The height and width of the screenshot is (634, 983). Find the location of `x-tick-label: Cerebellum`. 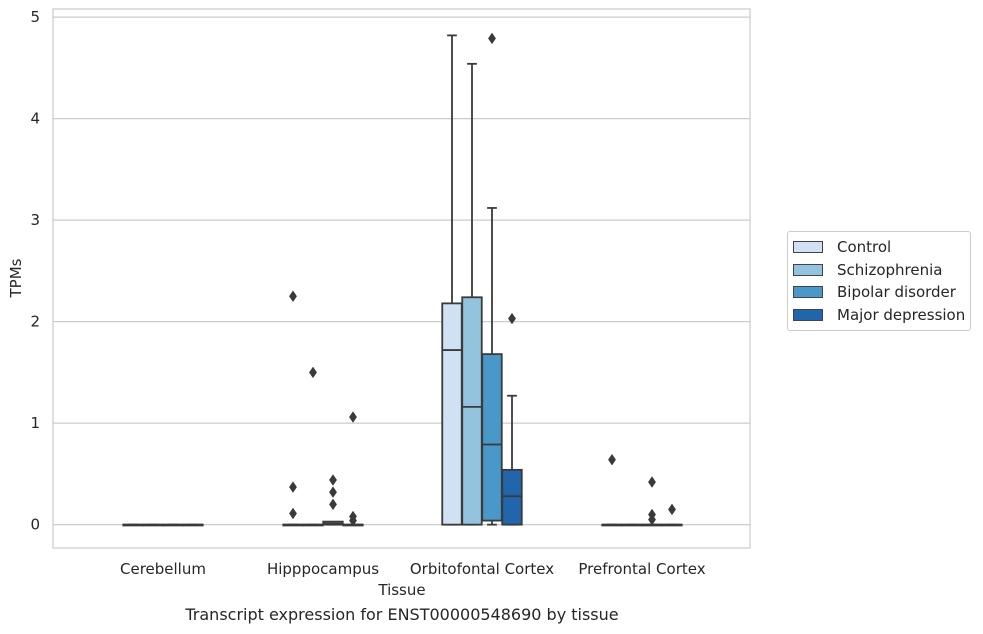

x-tick-label: Cerebellum is located at coordinates (163, 569).